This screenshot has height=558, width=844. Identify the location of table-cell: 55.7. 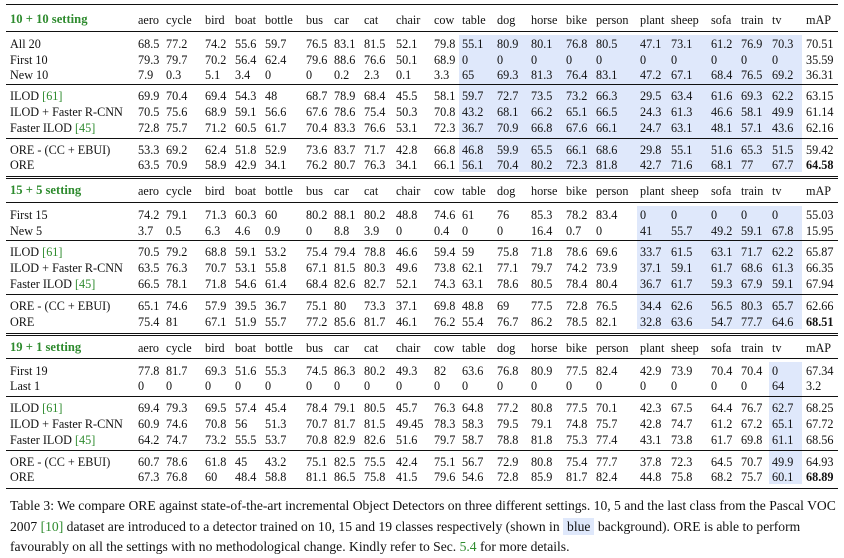
(682, 231).